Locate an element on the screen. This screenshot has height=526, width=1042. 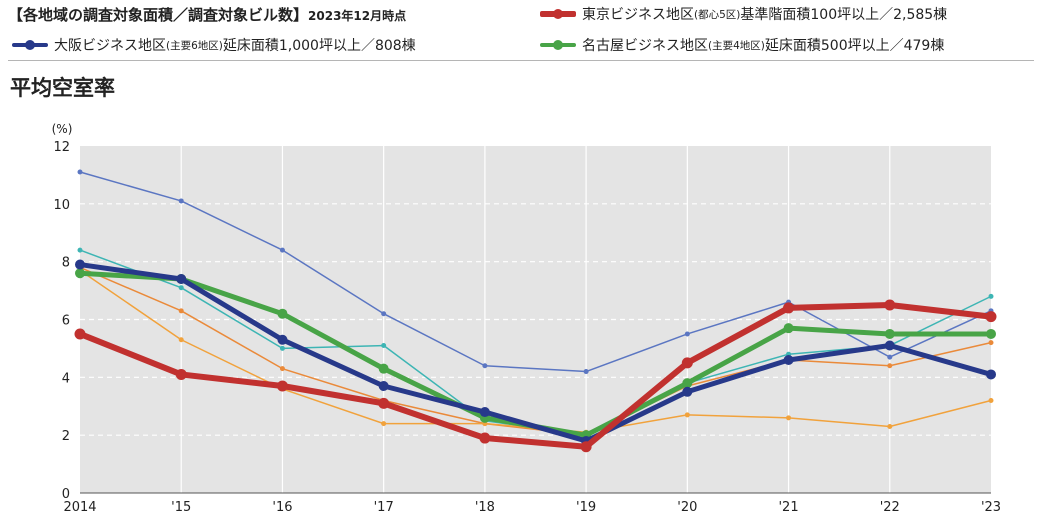
header-title: 【各地域の調査対象面積／調査対象ビル数】2023年12月時点 is located at coordinates (207, 14).